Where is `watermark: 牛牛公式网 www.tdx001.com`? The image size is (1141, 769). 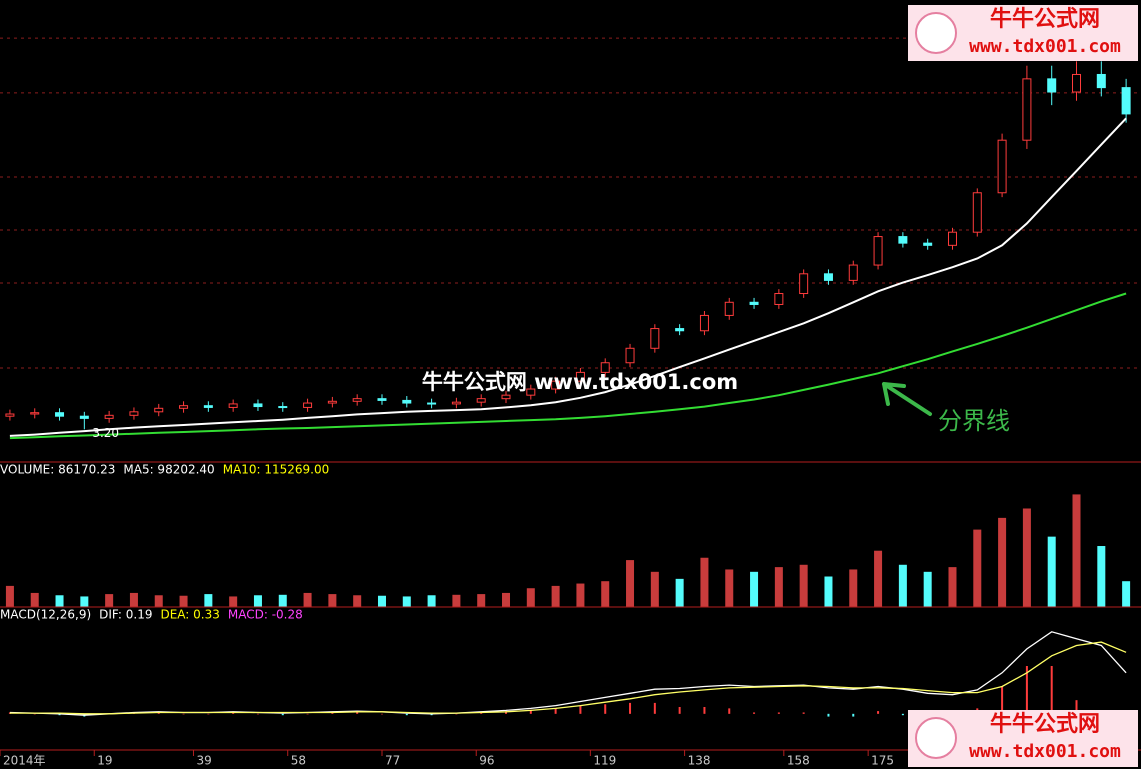 watermark: 牛牛公式网 www.tdx001.com is located at coordinates (580, 382).